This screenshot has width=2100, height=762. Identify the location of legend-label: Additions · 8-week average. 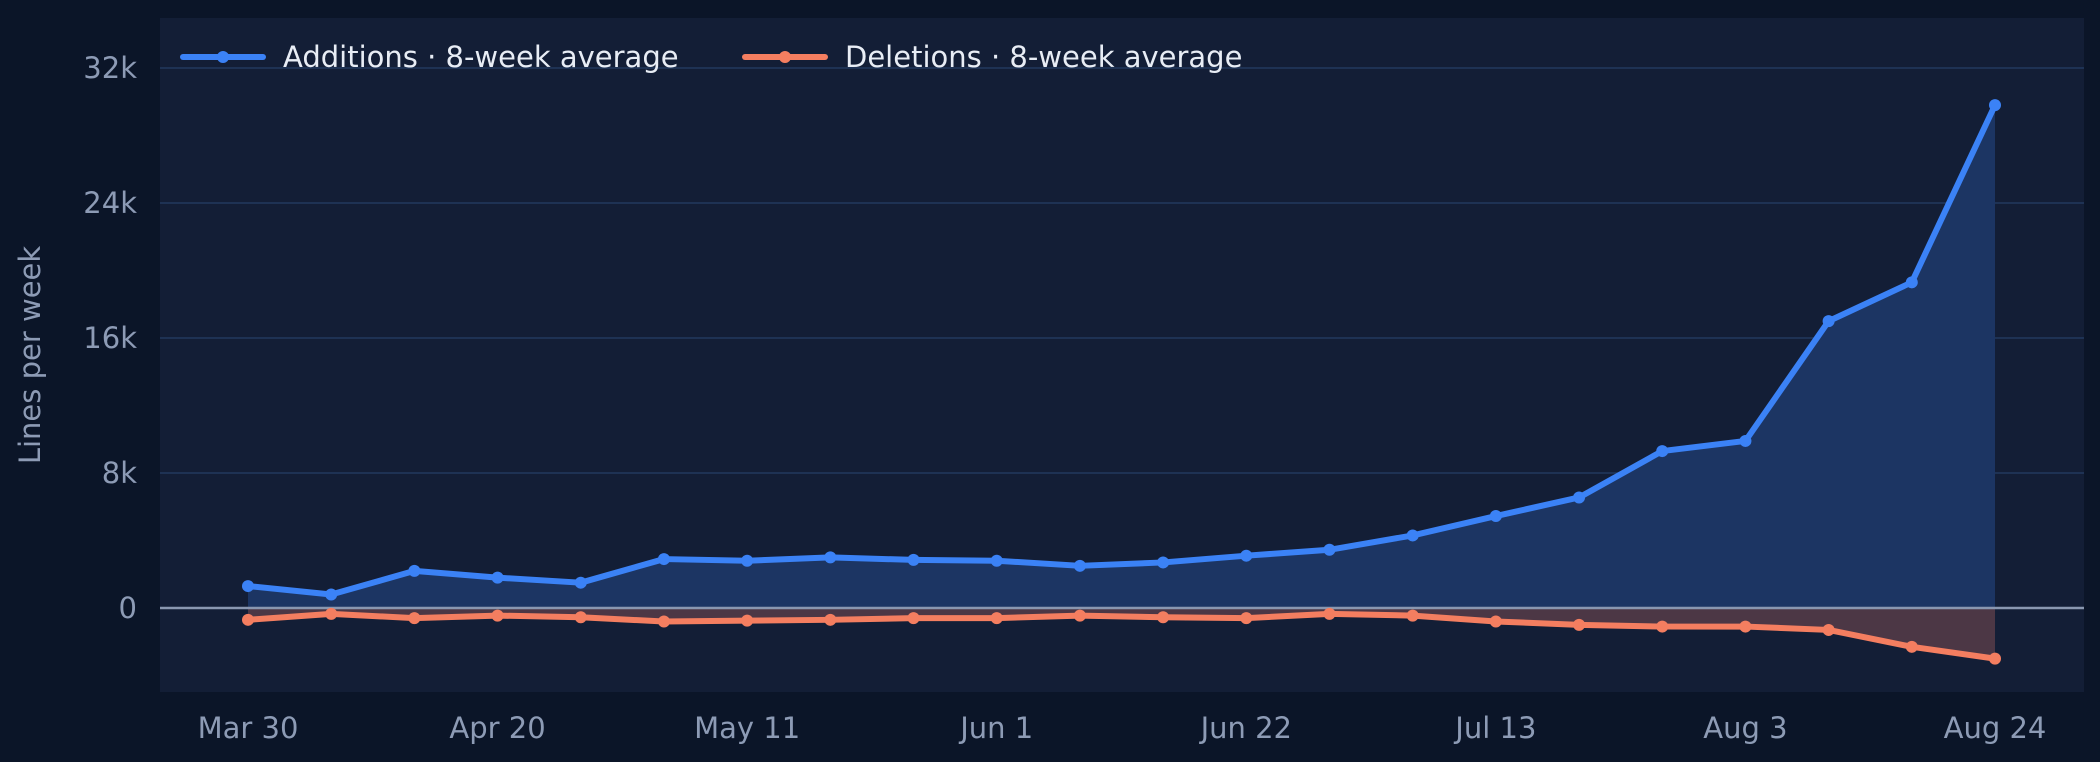
(481, 57).